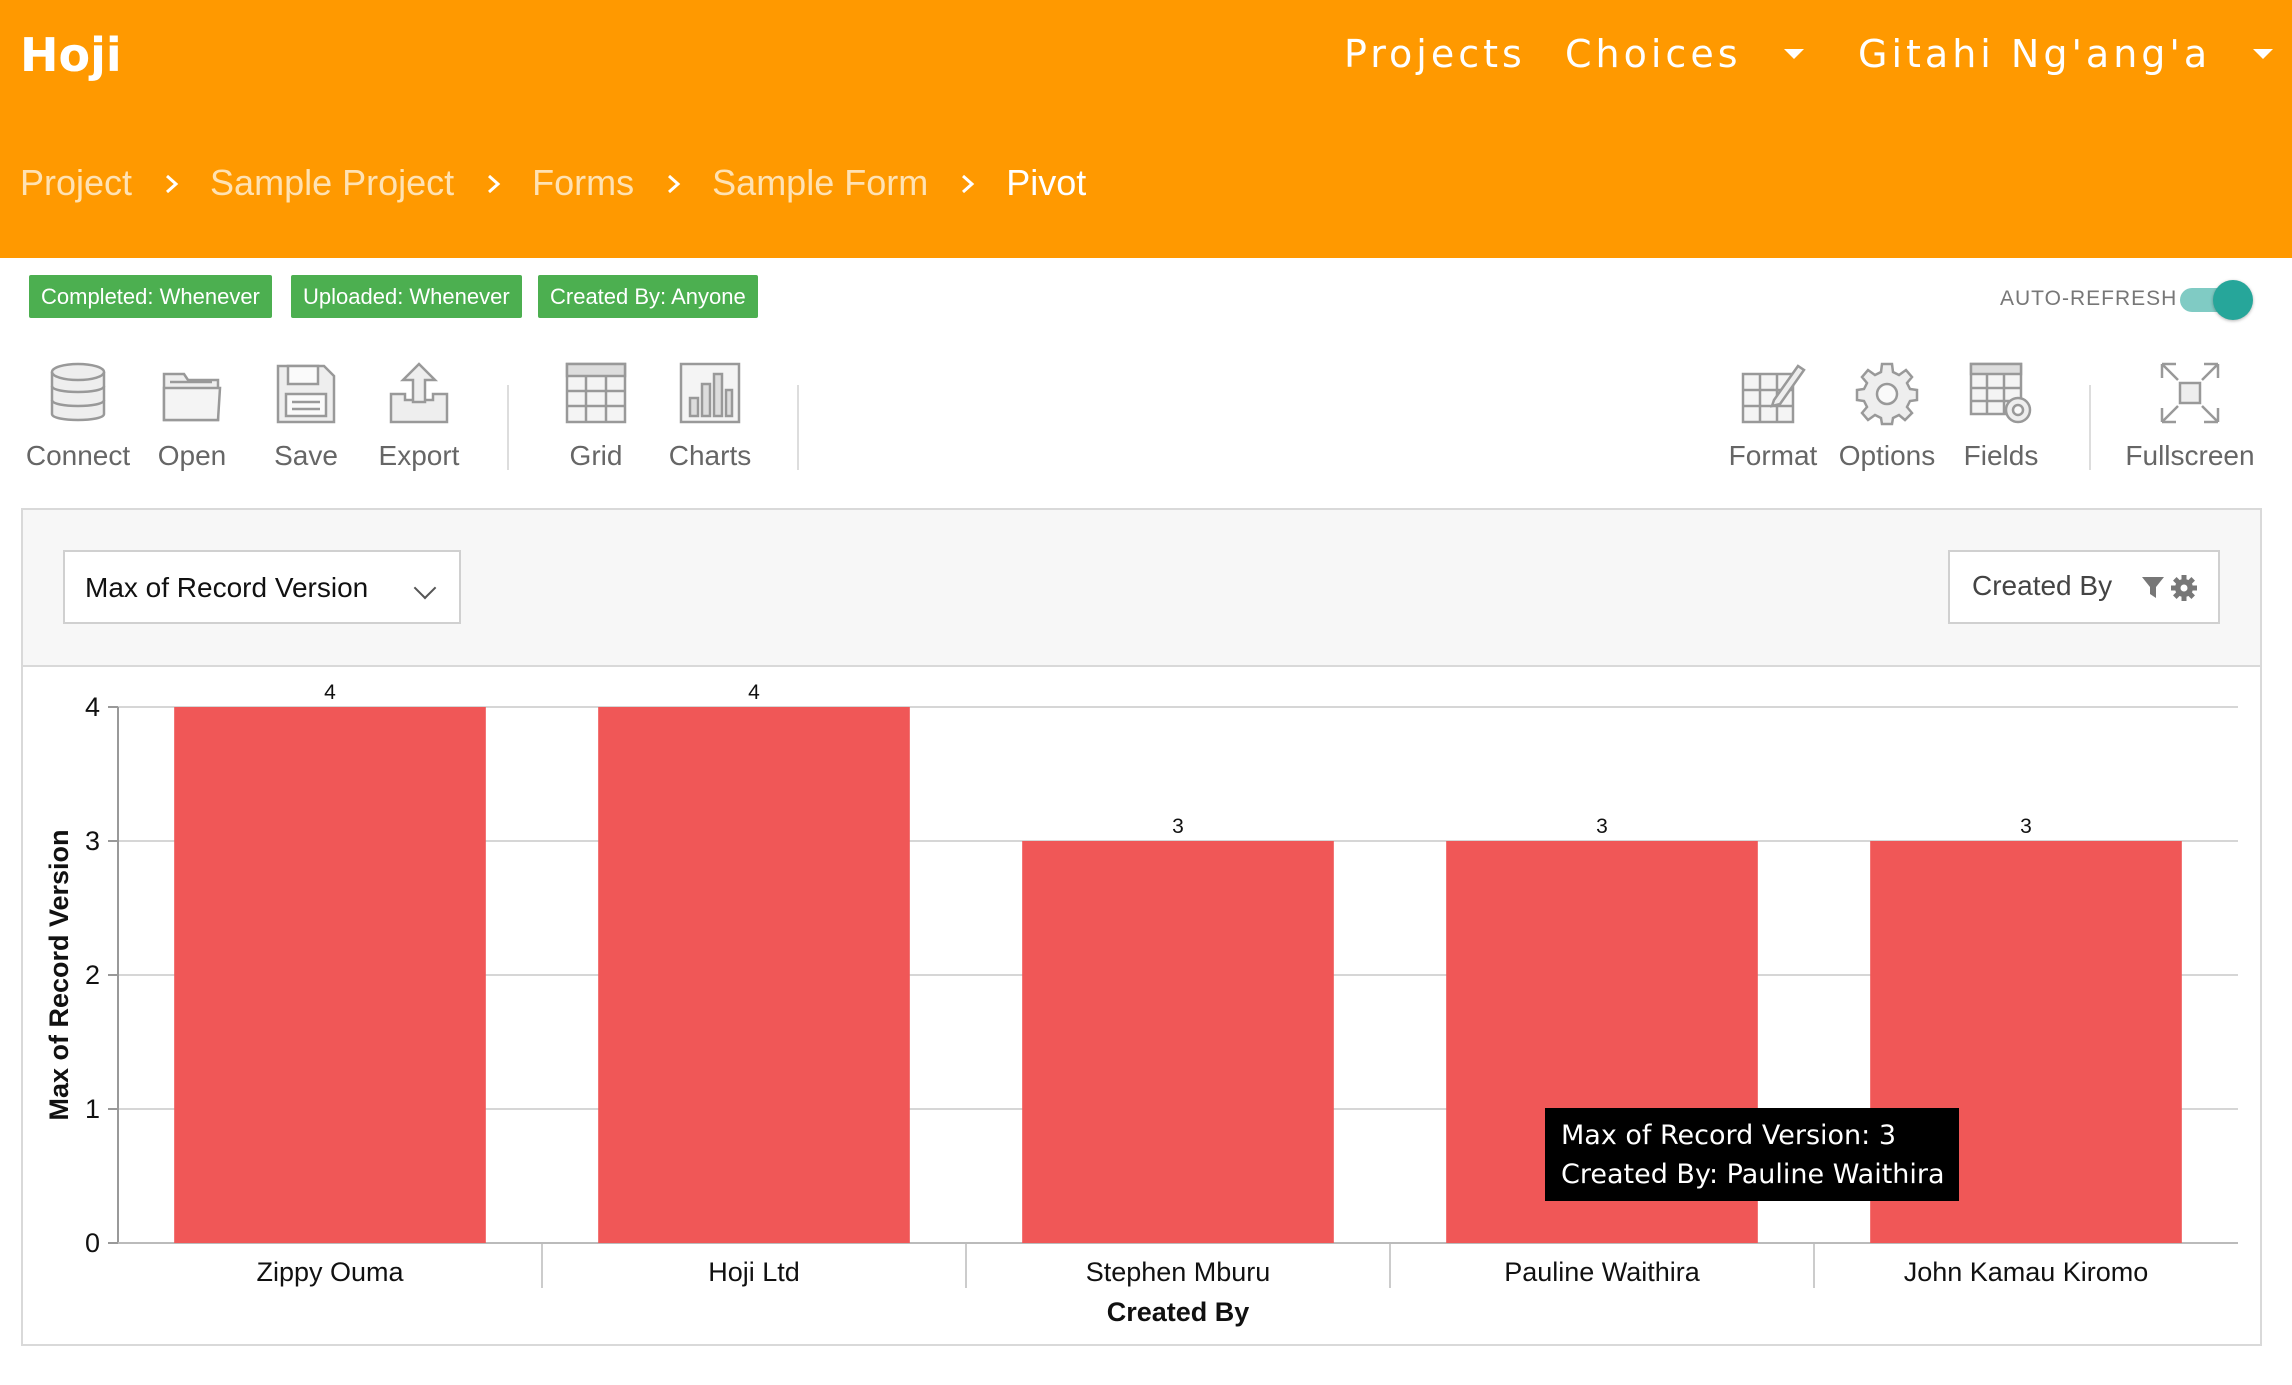  I want to click on bar-chart-icon, so click(710, 393).